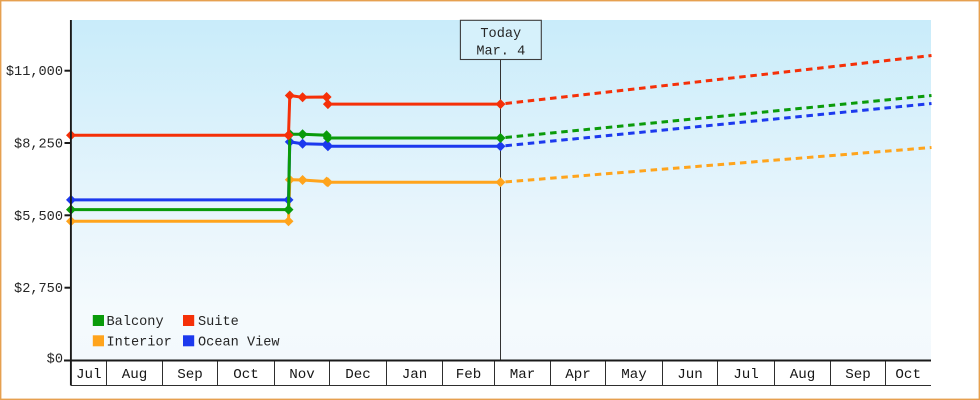  Describe the element at coordinates (415, 375) in the screenshot. I see `svg-text: Jan` at that location.